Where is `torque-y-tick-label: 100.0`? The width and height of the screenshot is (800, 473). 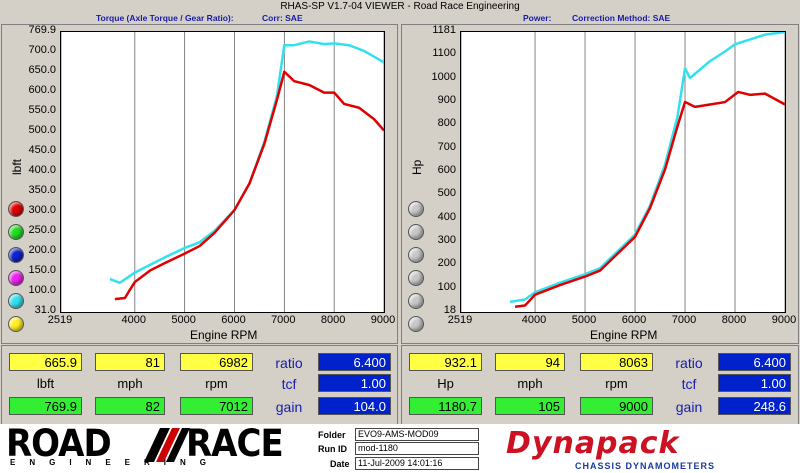
torque-y-tick-label: 100.0 is located at coordinates (42, 290).